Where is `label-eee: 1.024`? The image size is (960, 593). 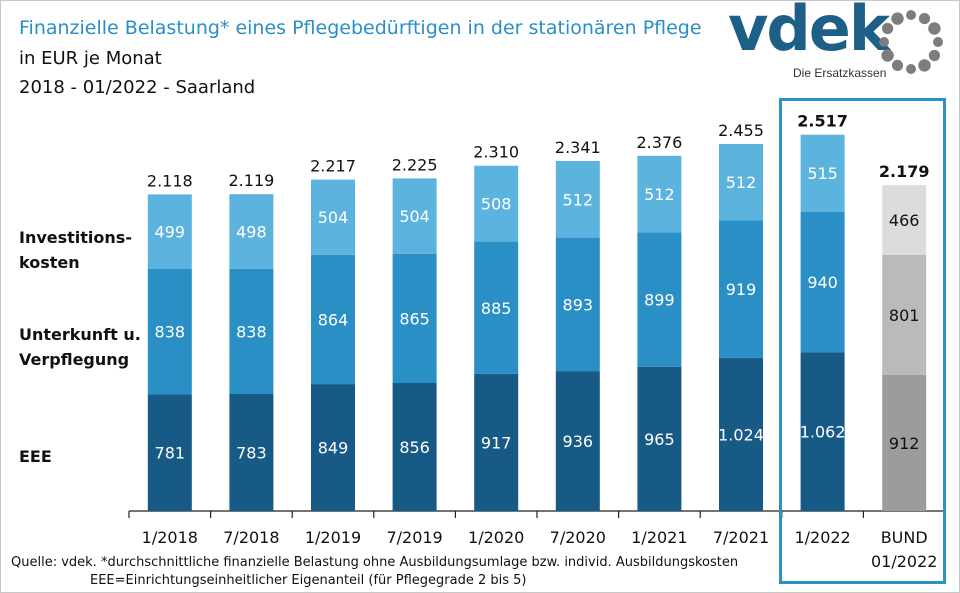 label-eee: 1.024 is located at coordinates (741, 435).